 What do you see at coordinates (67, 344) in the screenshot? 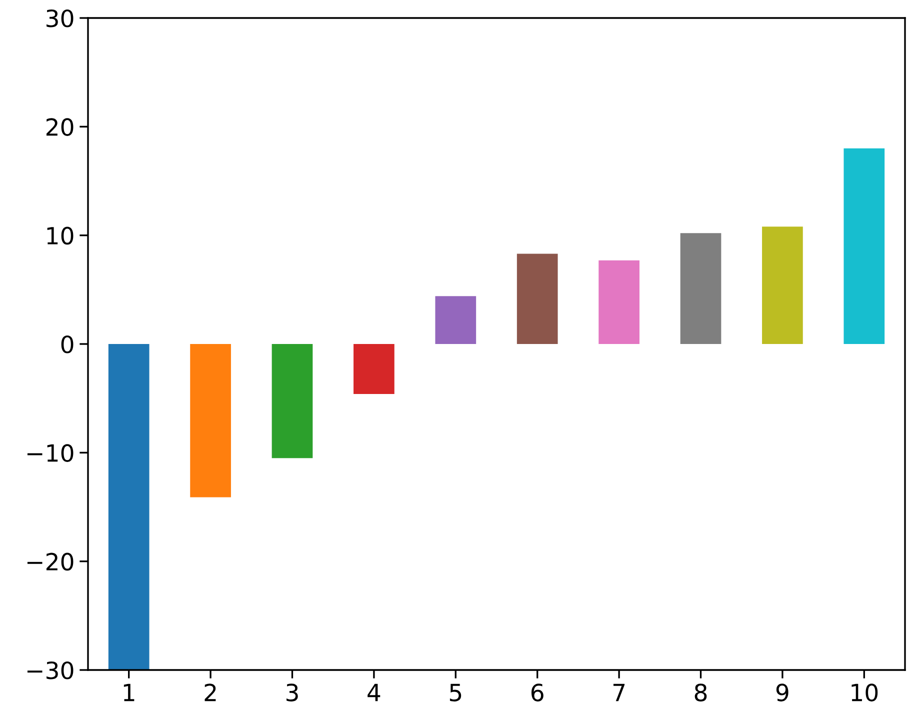
I see `y-tick-label: 0` at bounding box center [67, 344].